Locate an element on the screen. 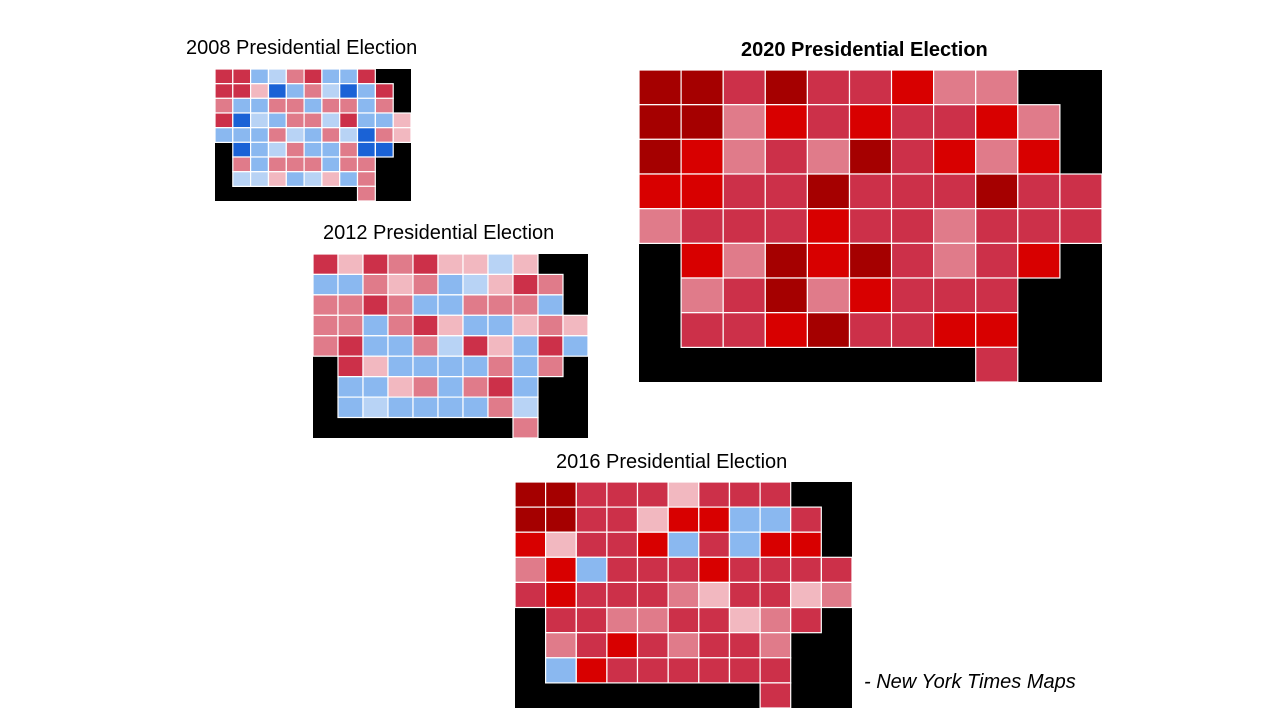 This screenshot has width=1280, height=720. map-2012 is located at coordinates (450, 346).